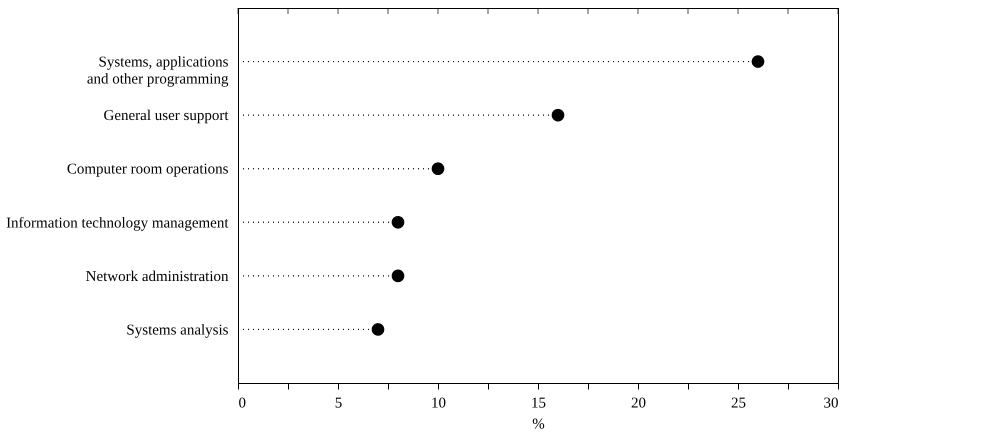  What do you see at coordinates (738, 404) in the screenshot?
I see `x-tick-label: 25` at bounding box center [738, 404].